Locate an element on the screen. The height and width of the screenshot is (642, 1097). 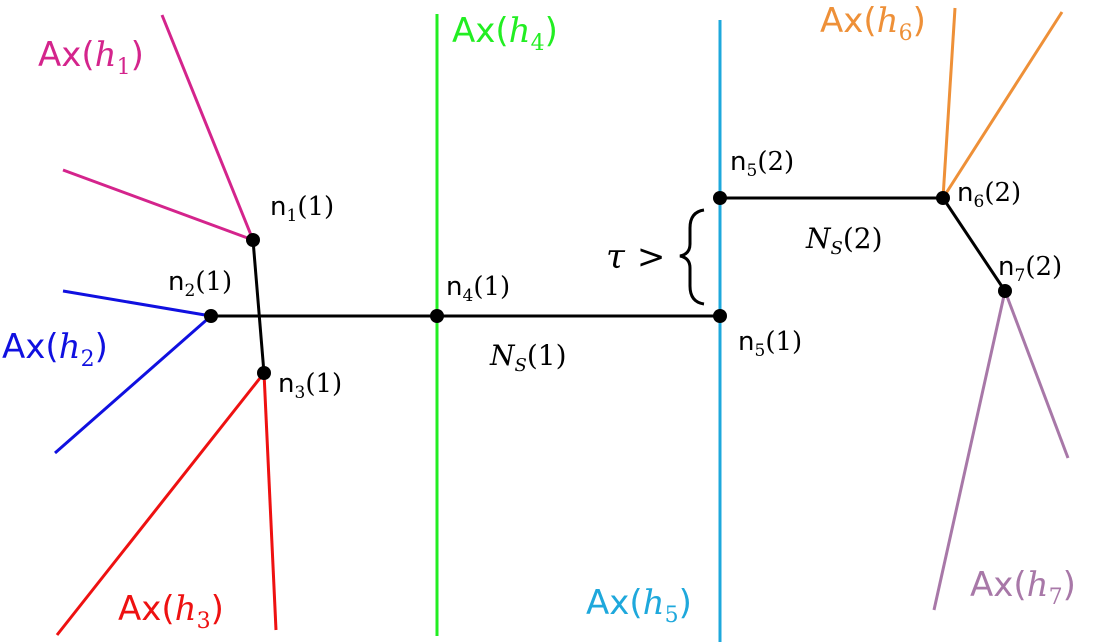
axis-h1 is located at coordinates (158, 128).